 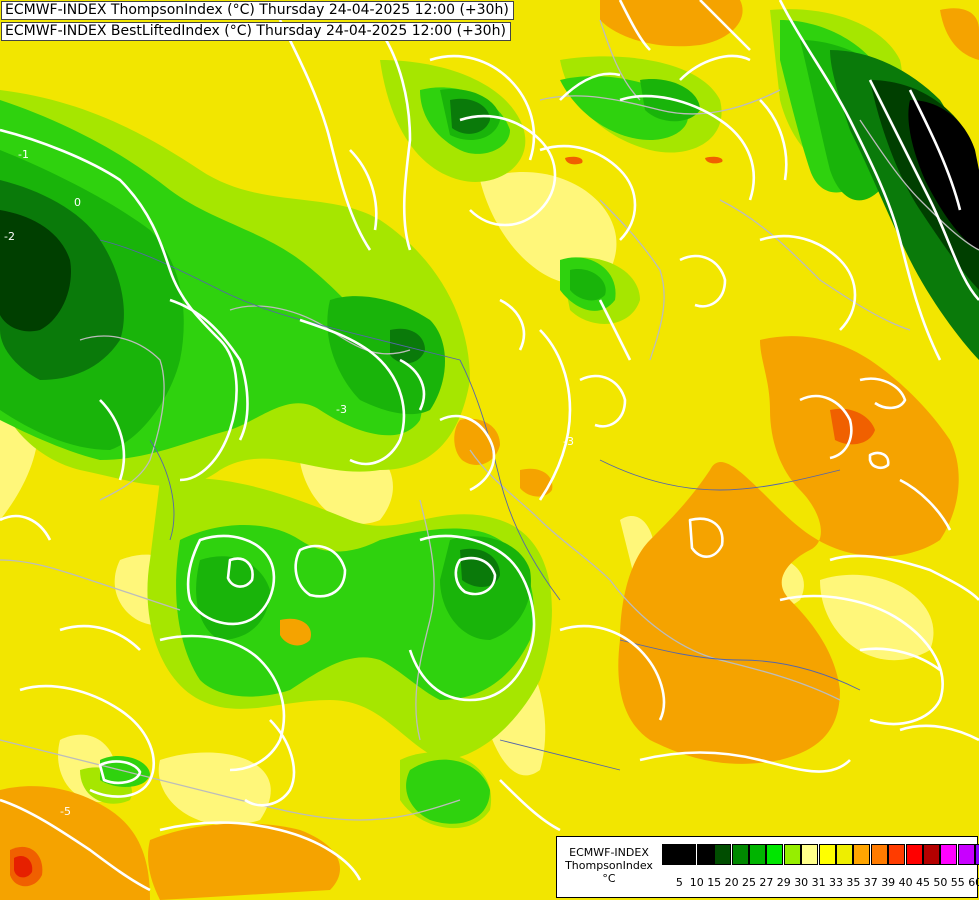 What do you see at coordinates (836, 882) in the screenshot?
I see `legend-tick-label: 33` at bounding box center [836, 882].